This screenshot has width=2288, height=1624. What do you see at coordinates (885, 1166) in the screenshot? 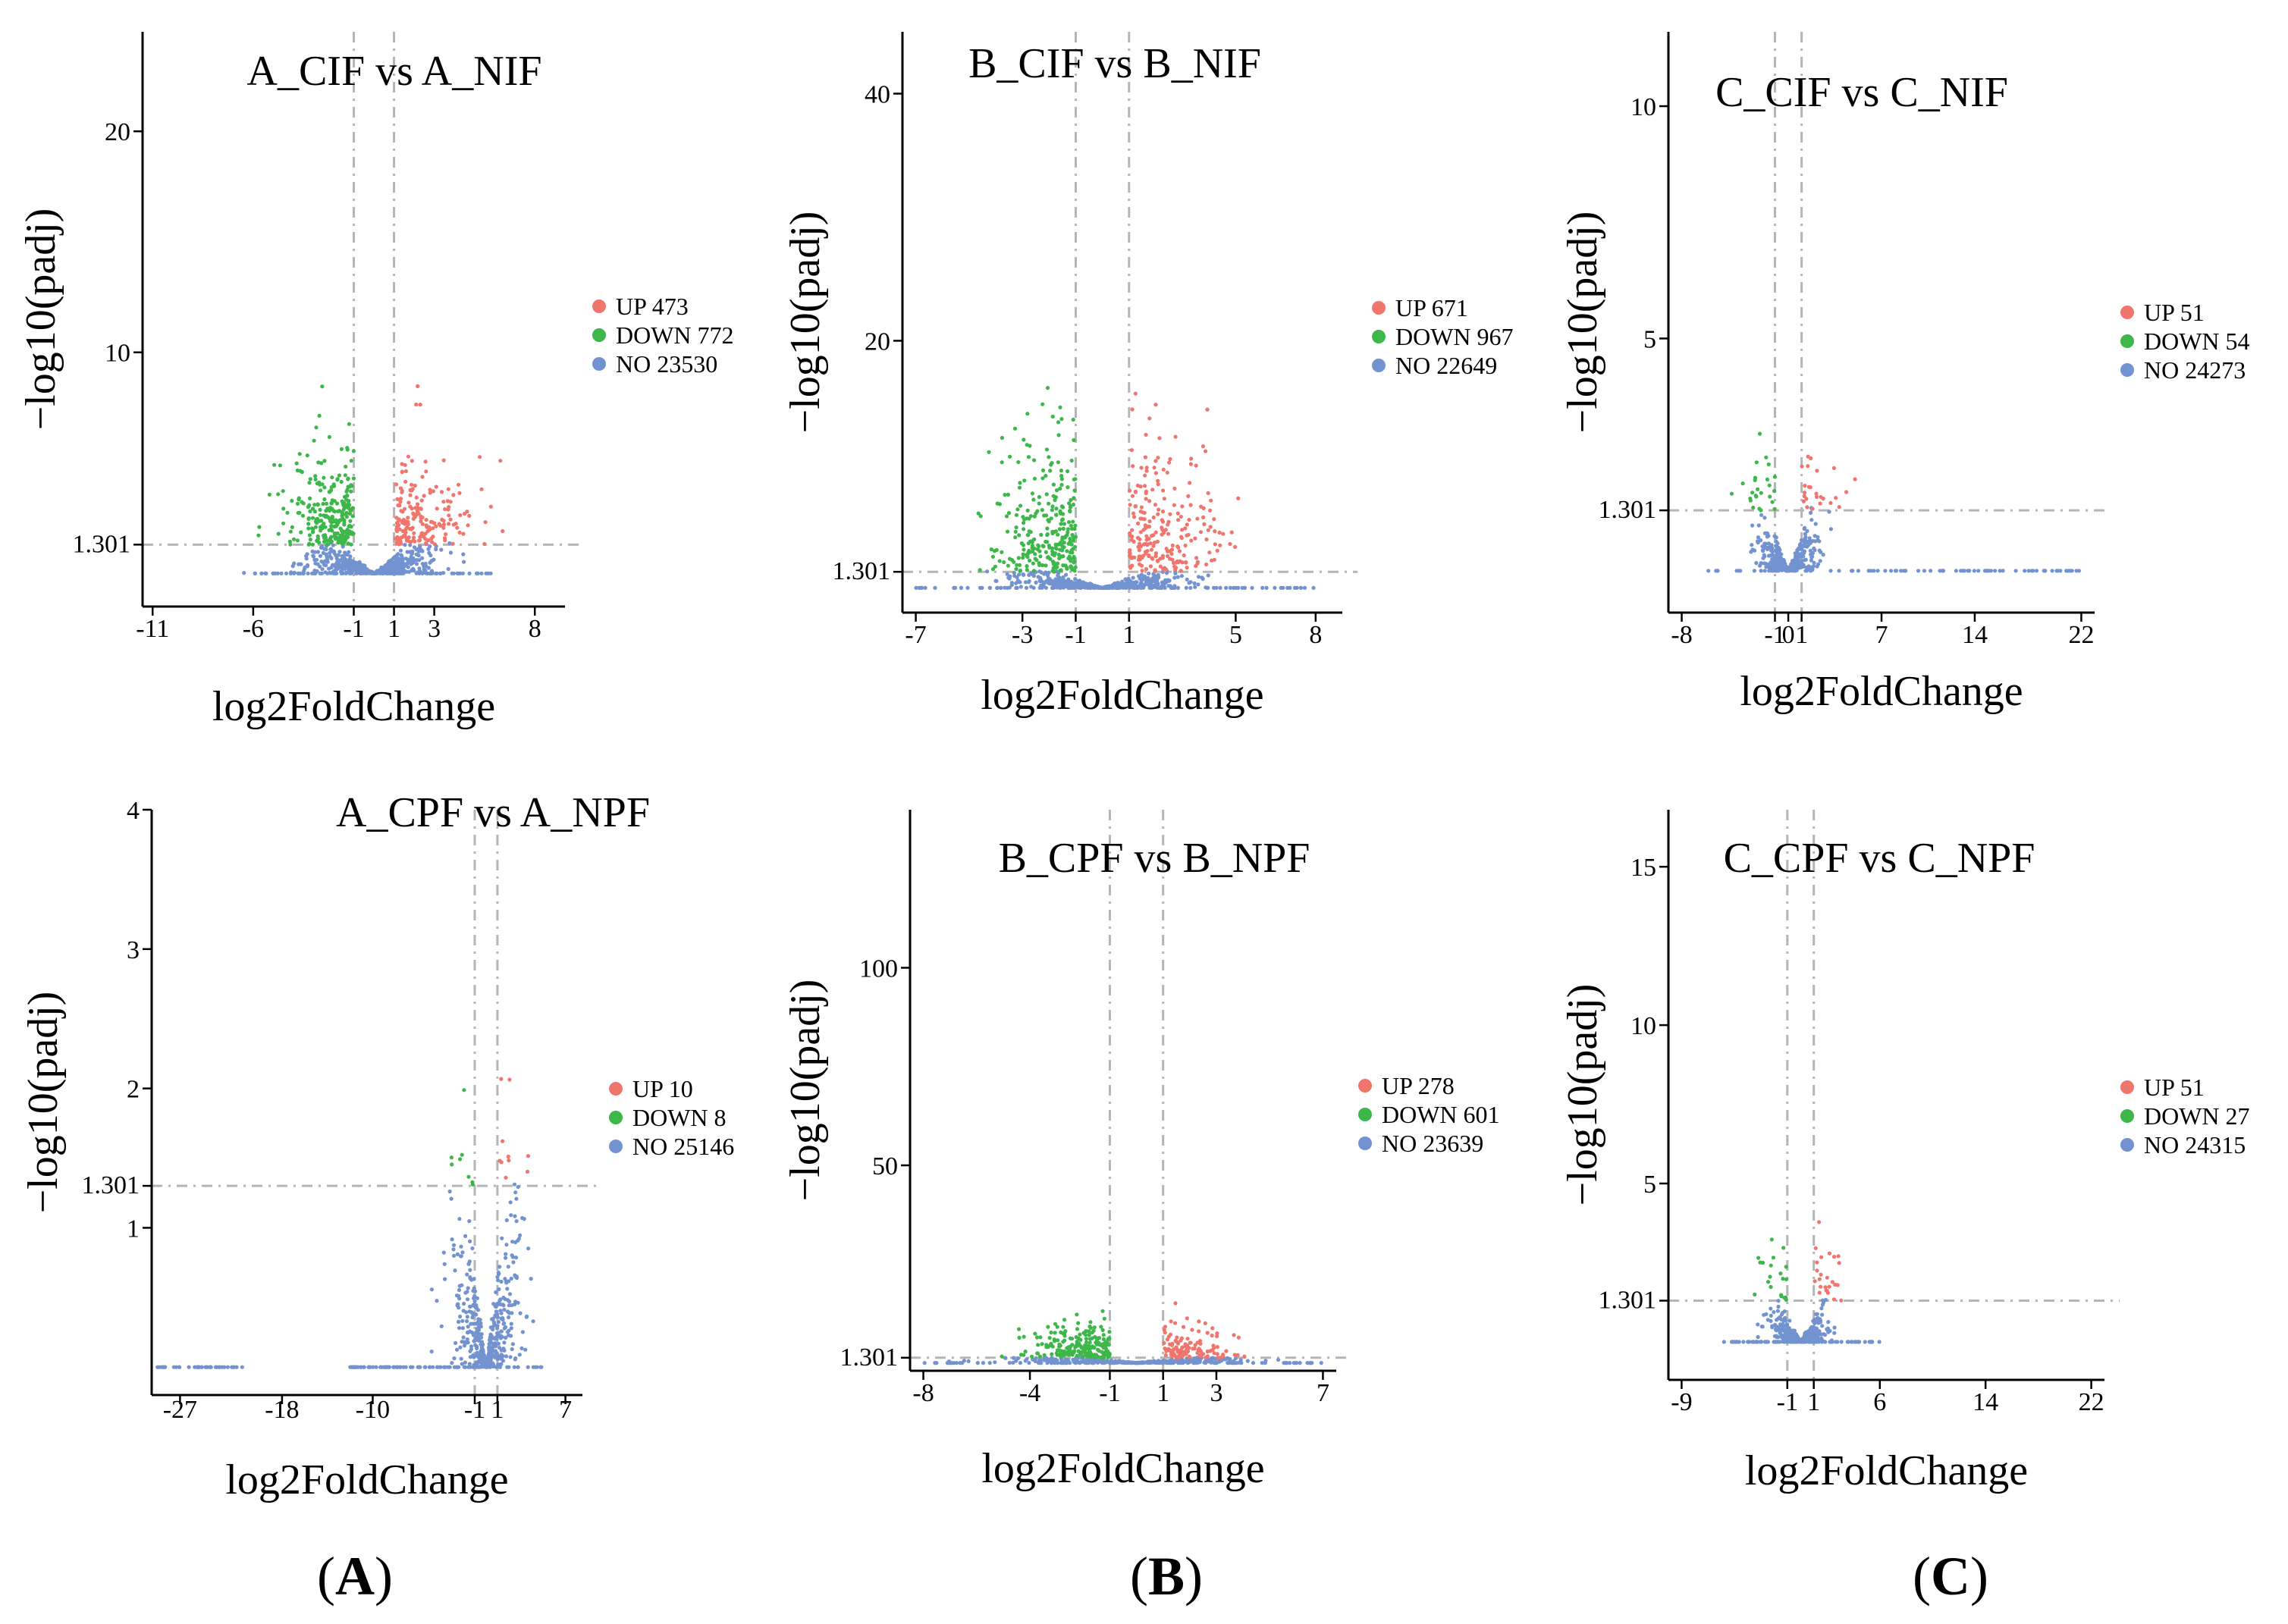
I see `y-tick-label: 50` at bounding box center [885, 1166].